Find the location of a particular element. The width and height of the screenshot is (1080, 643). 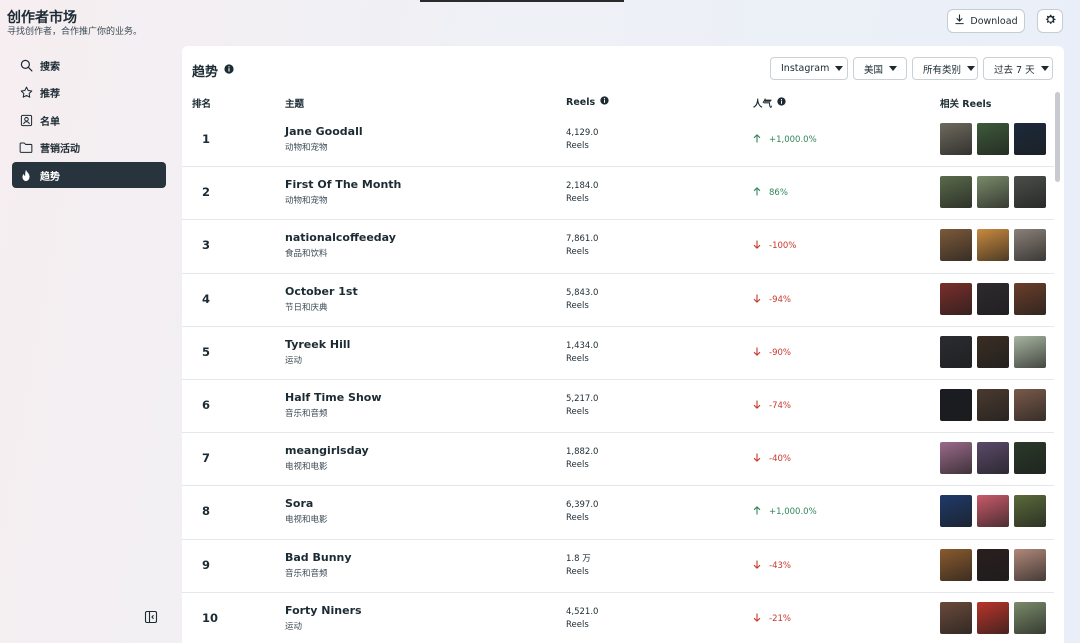

popularity-change: -74% is located at coordinates (780, 405).